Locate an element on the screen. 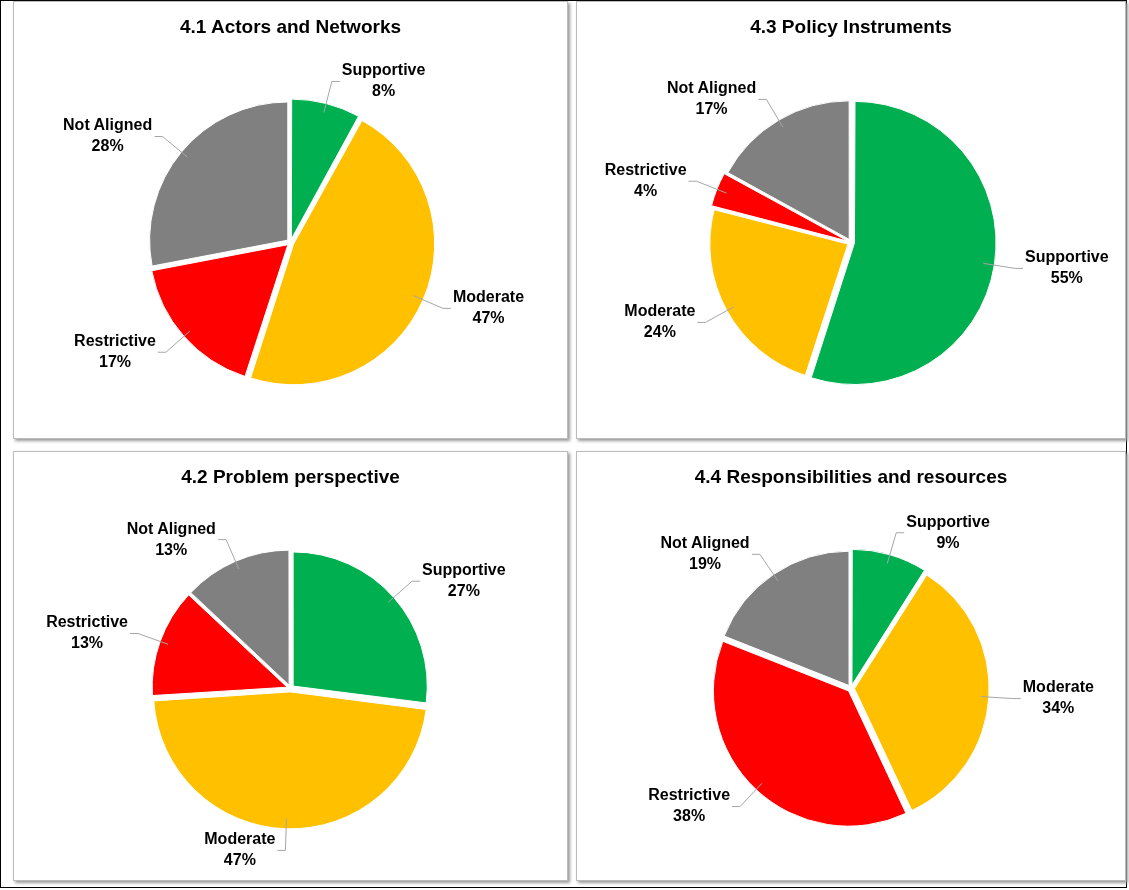  data-label: 9% is located at coordinates (948, 542).